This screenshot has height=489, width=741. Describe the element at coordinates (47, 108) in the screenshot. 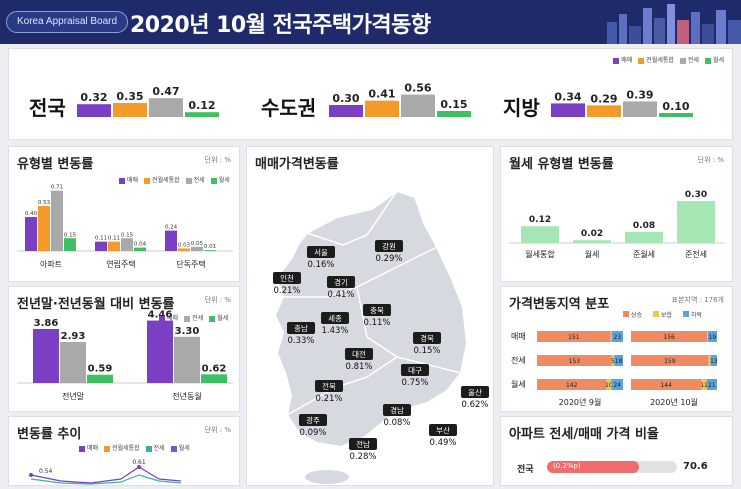

I see `region-name-0: 전국` at that location.